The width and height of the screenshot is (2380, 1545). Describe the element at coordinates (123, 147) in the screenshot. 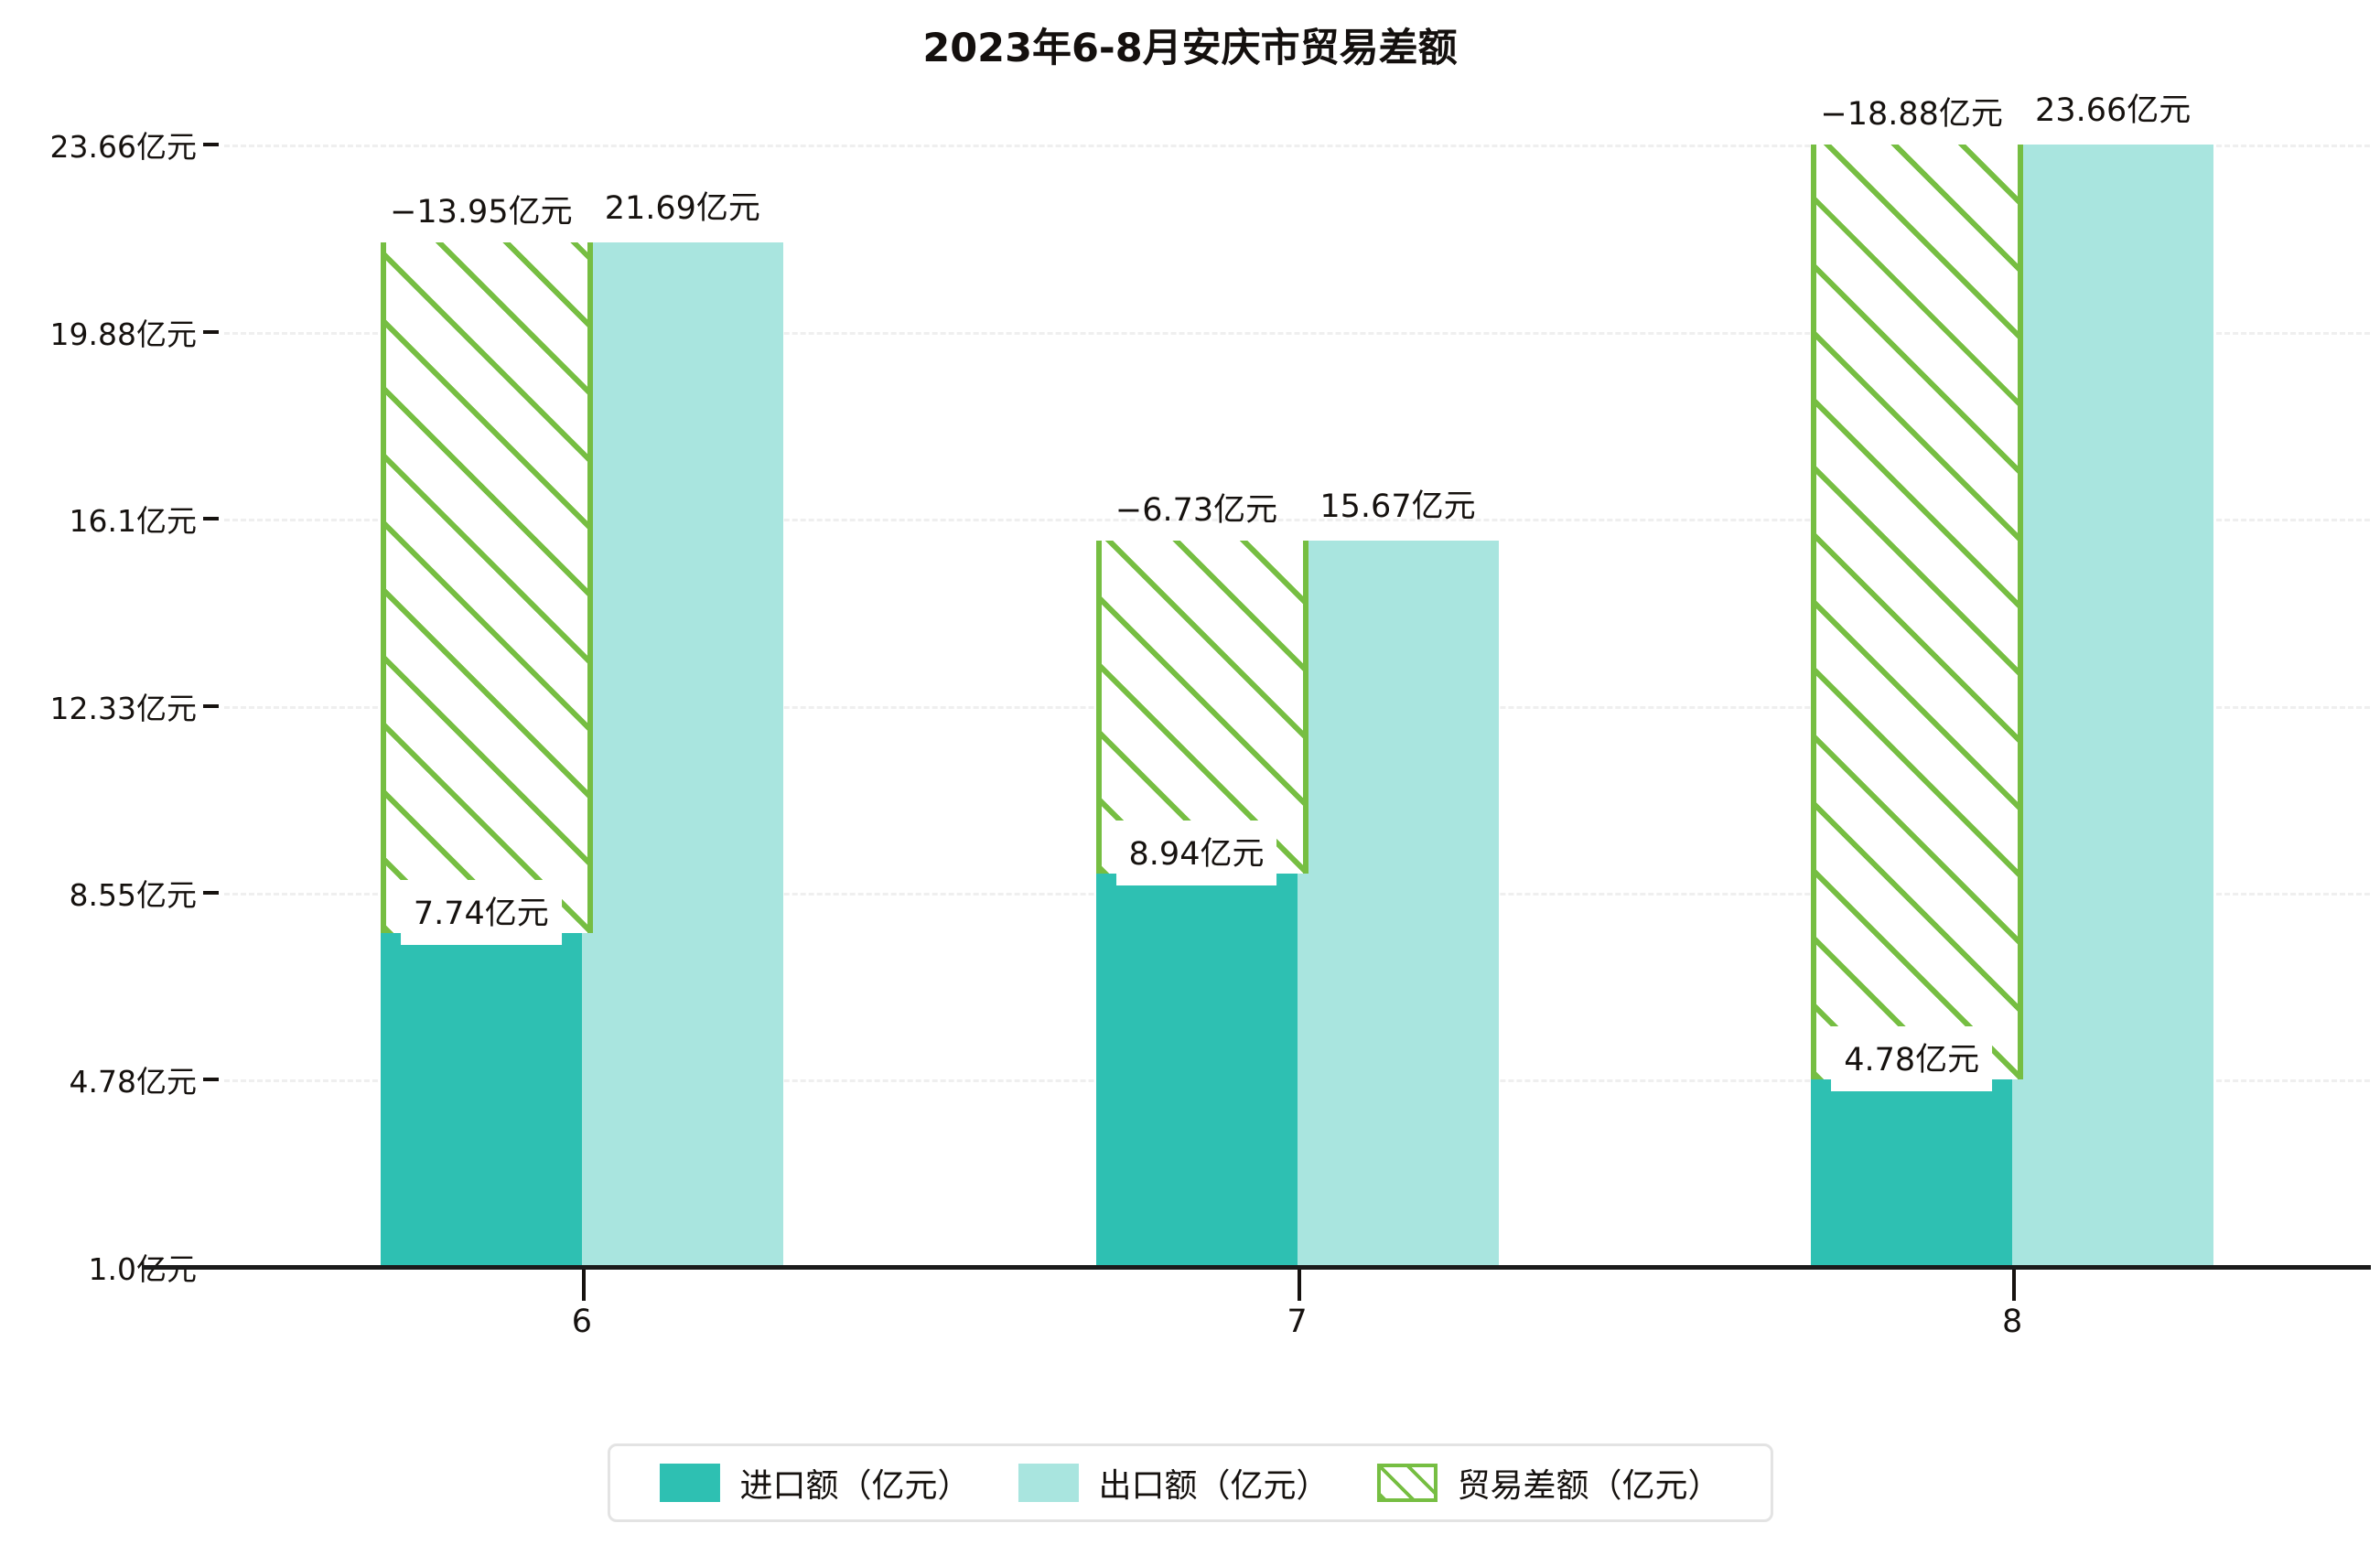

I see `y-tick-label: 23.66亿元` at that location.